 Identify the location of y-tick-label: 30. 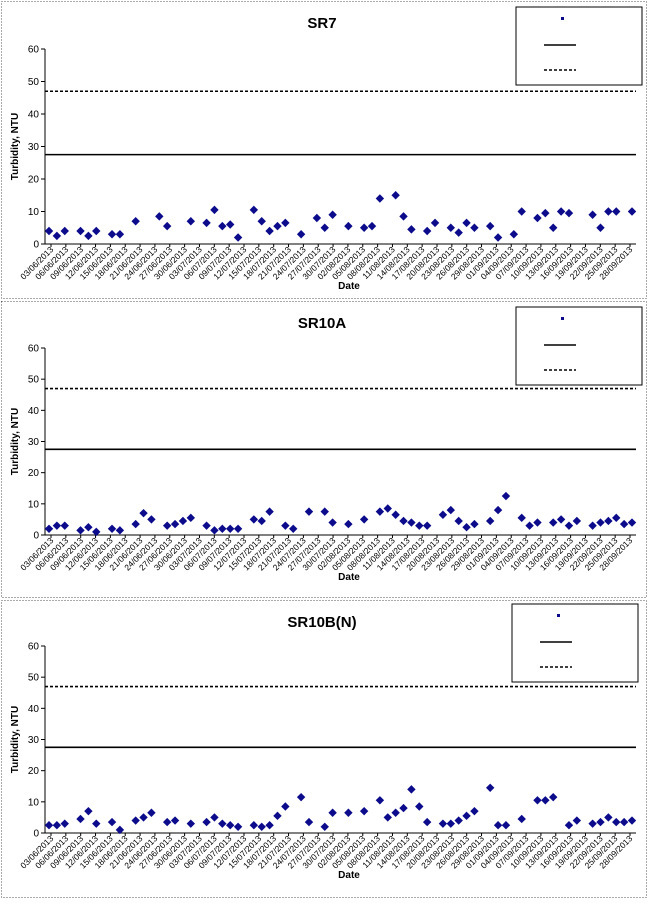
(34, 442).